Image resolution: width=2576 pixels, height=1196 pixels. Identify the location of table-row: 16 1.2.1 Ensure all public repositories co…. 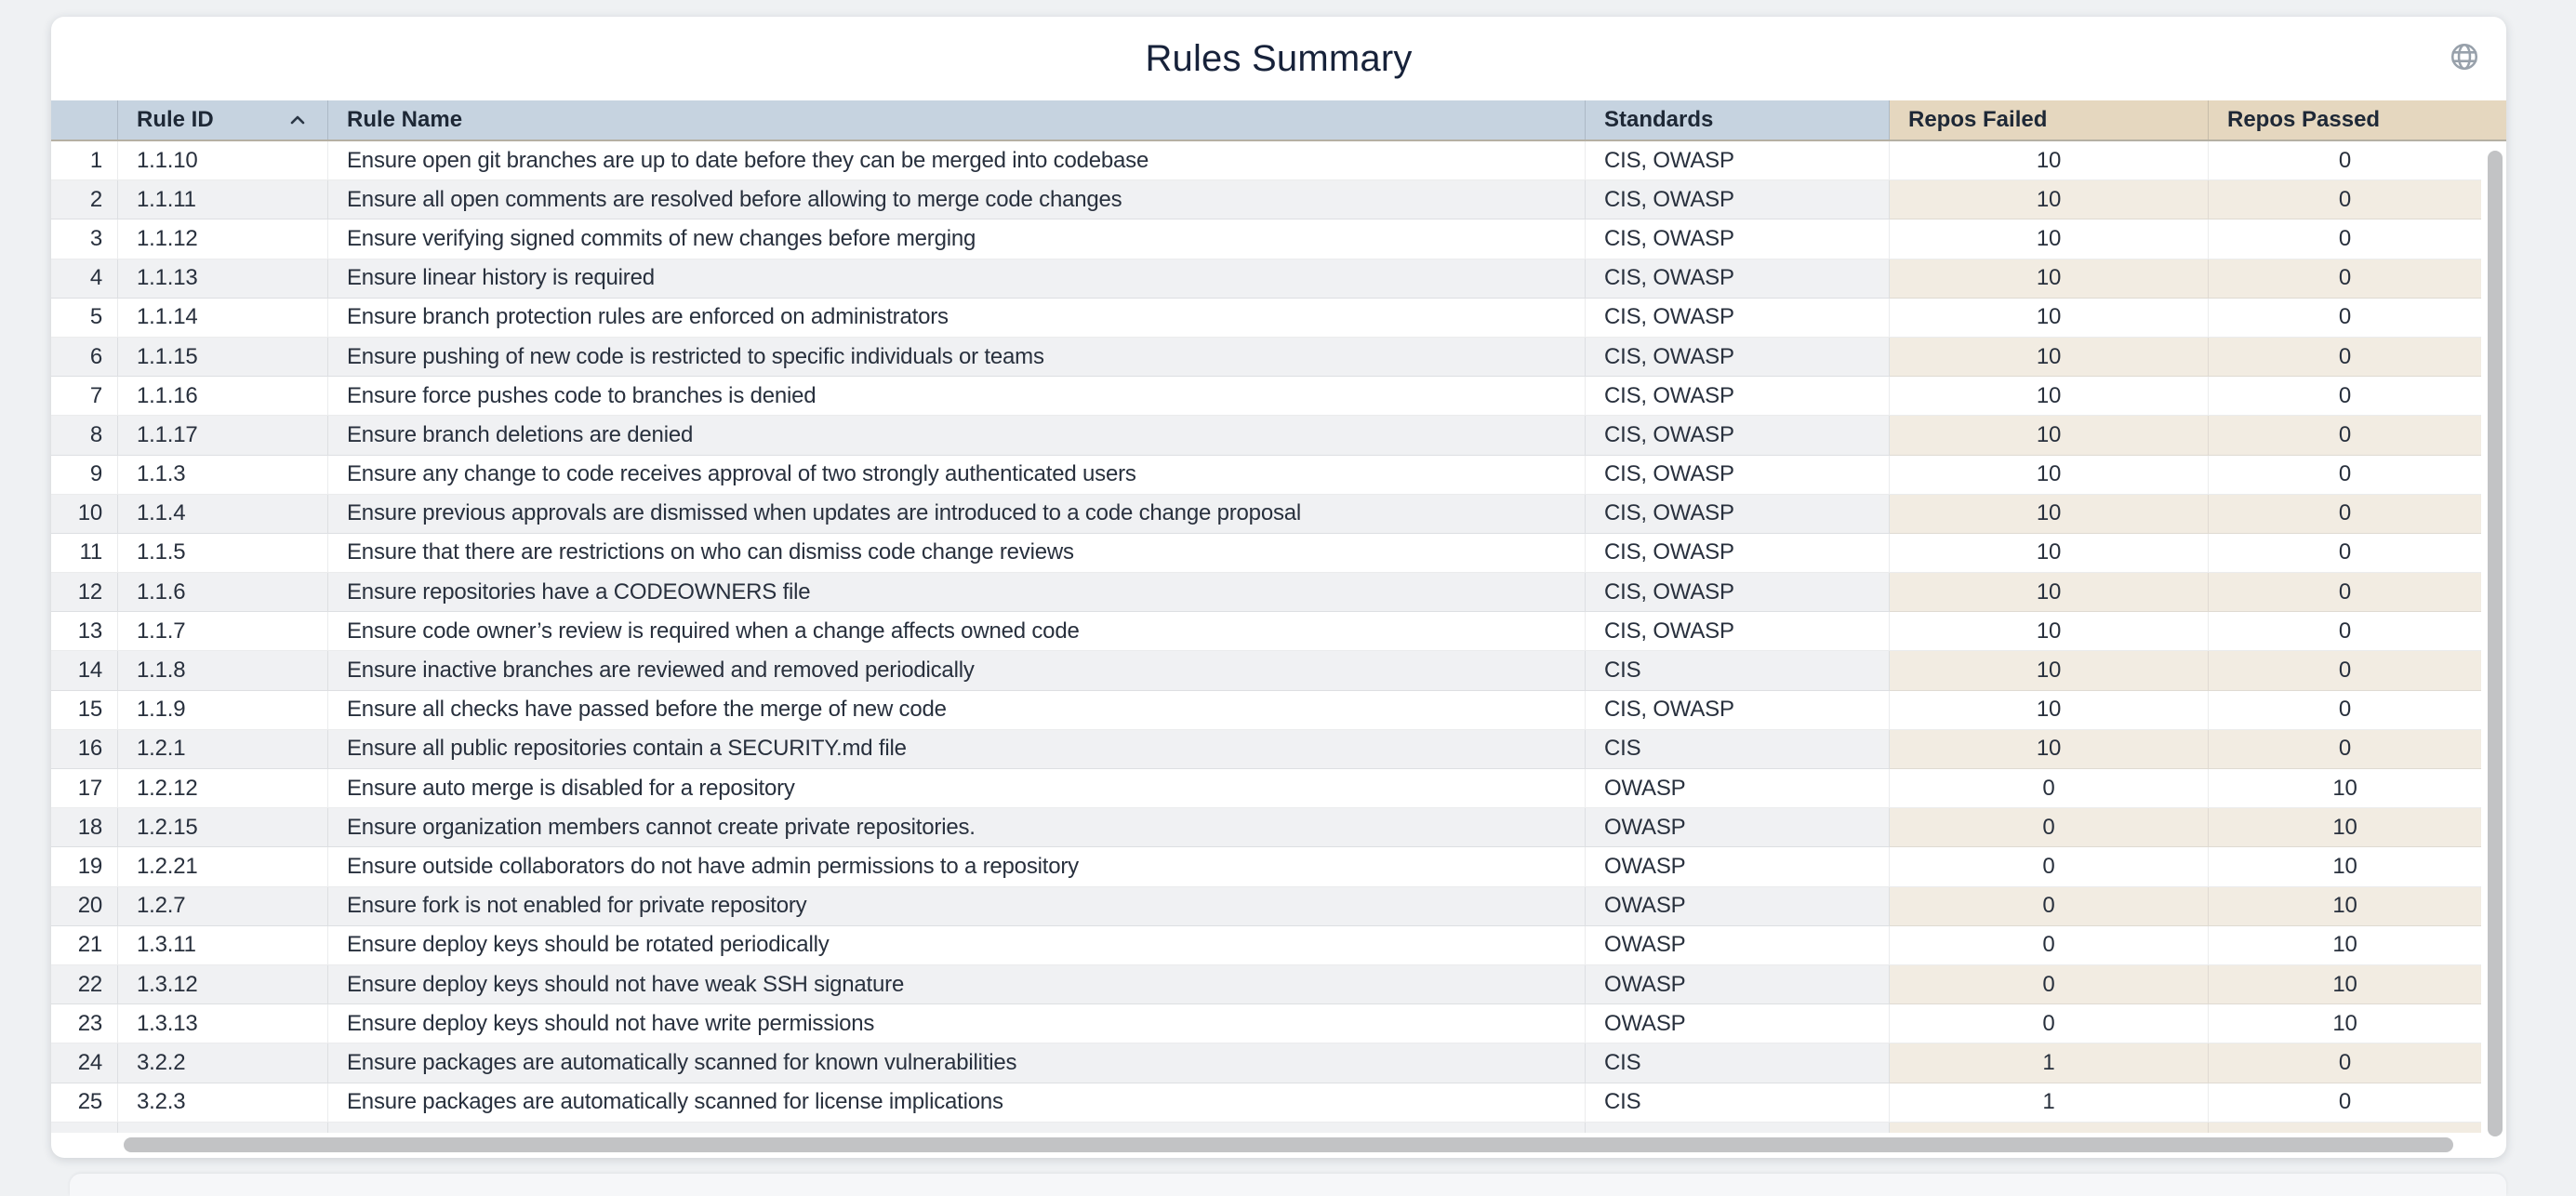
(1278, 749).